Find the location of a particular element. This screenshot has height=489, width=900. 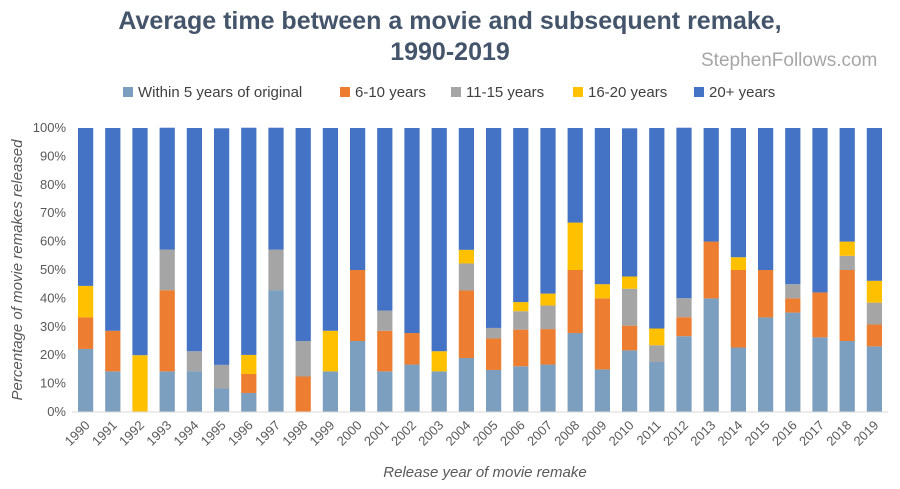

x-tick-label: 2013 is located at coordinates (702, 433).